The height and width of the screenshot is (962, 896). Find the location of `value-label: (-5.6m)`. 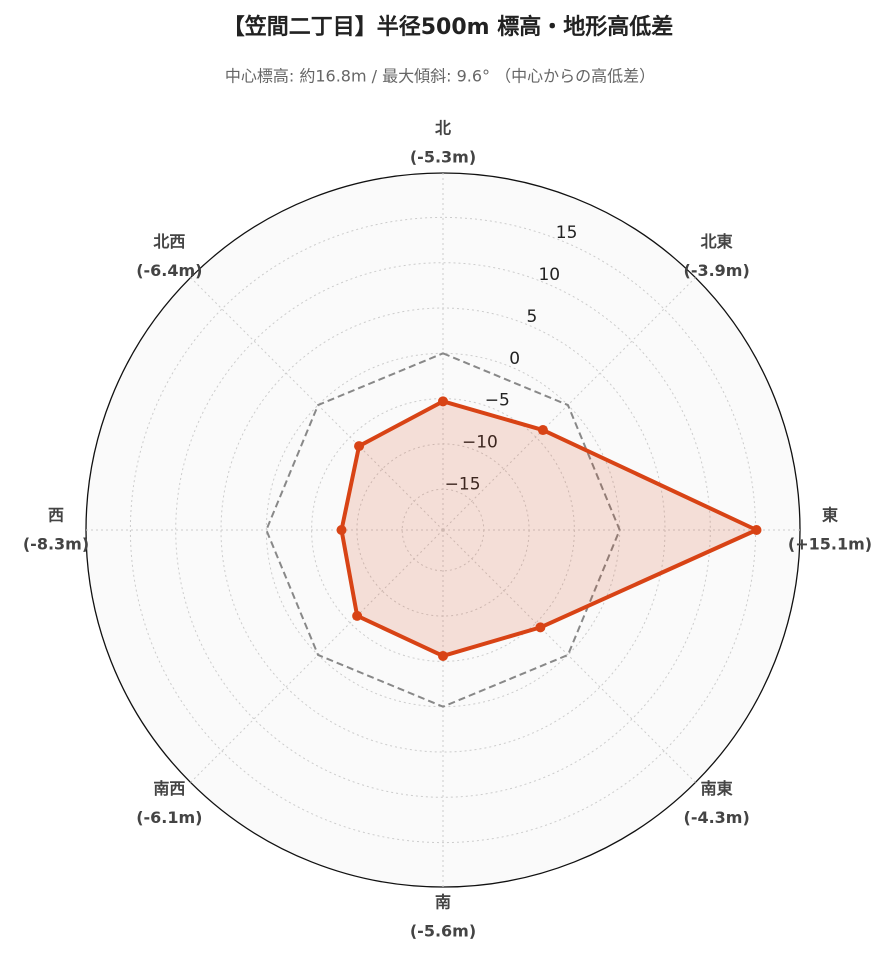

value-label: (-5.6m) is located at coordinates (443, 931).